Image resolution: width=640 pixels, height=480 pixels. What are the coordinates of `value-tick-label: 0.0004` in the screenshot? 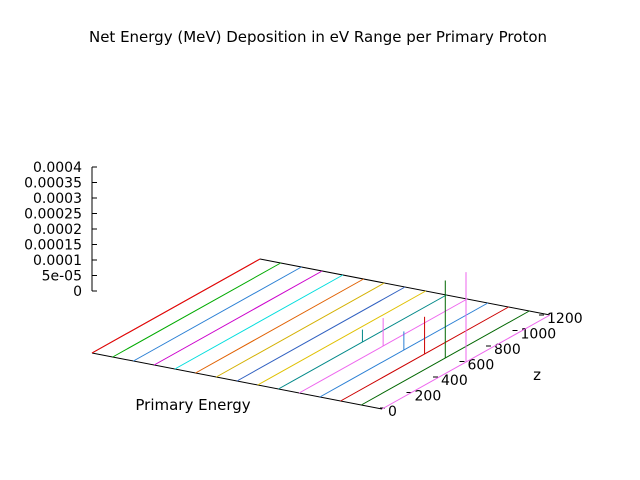 It's located at (57, 168).